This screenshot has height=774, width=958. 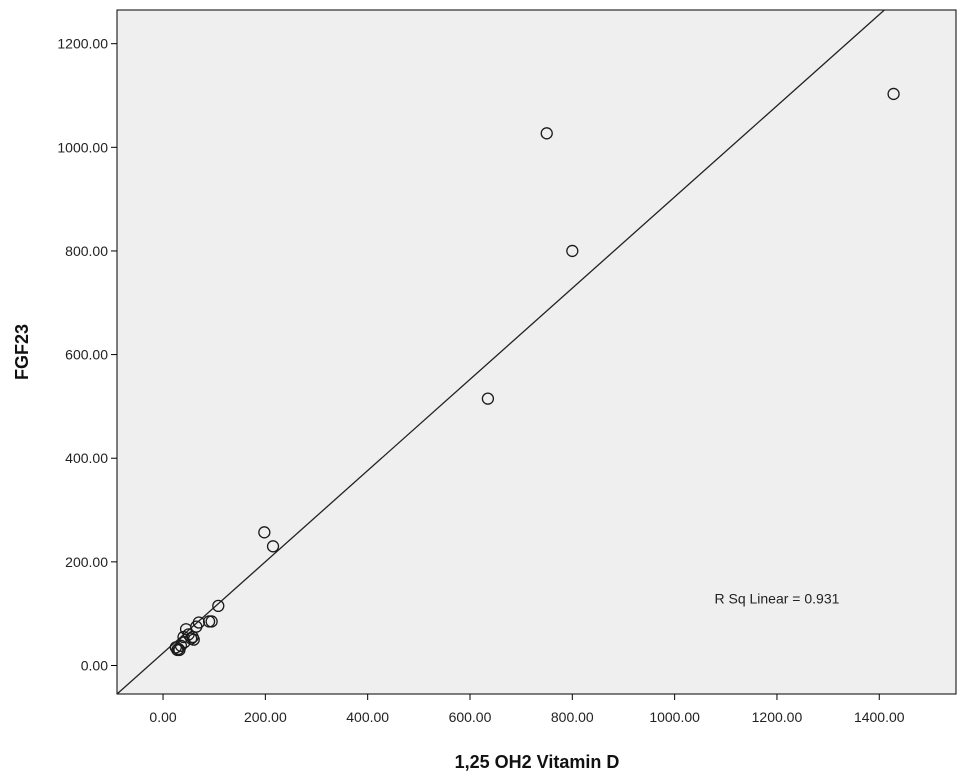 I want to click on y-tick-label: 1000.00, so click(x=82, y=147).